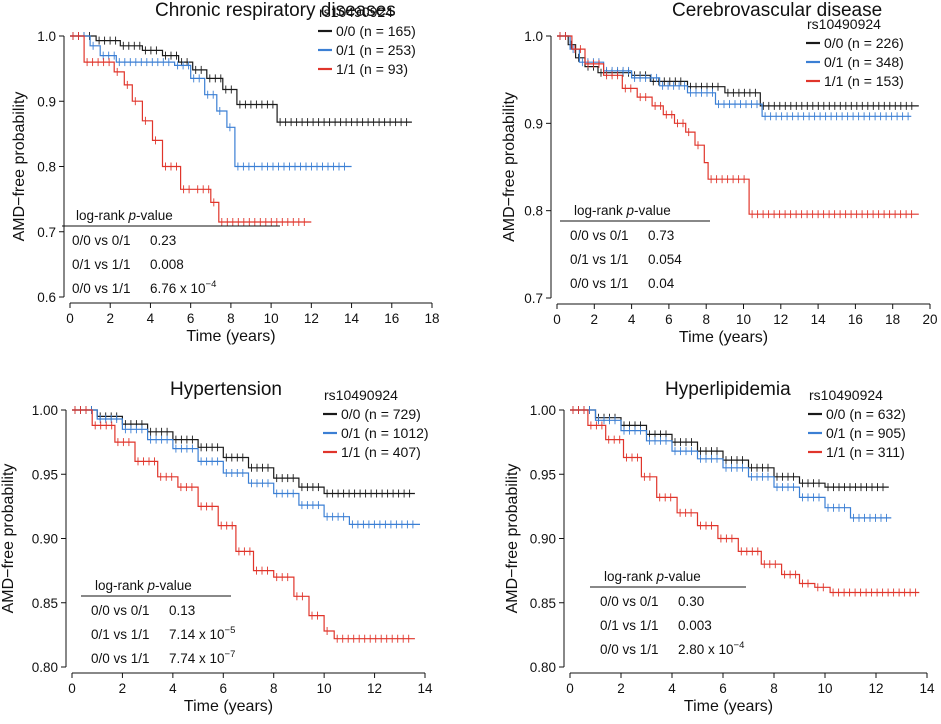  I want to click on logrank-value: 0.23, so click(163, 240).